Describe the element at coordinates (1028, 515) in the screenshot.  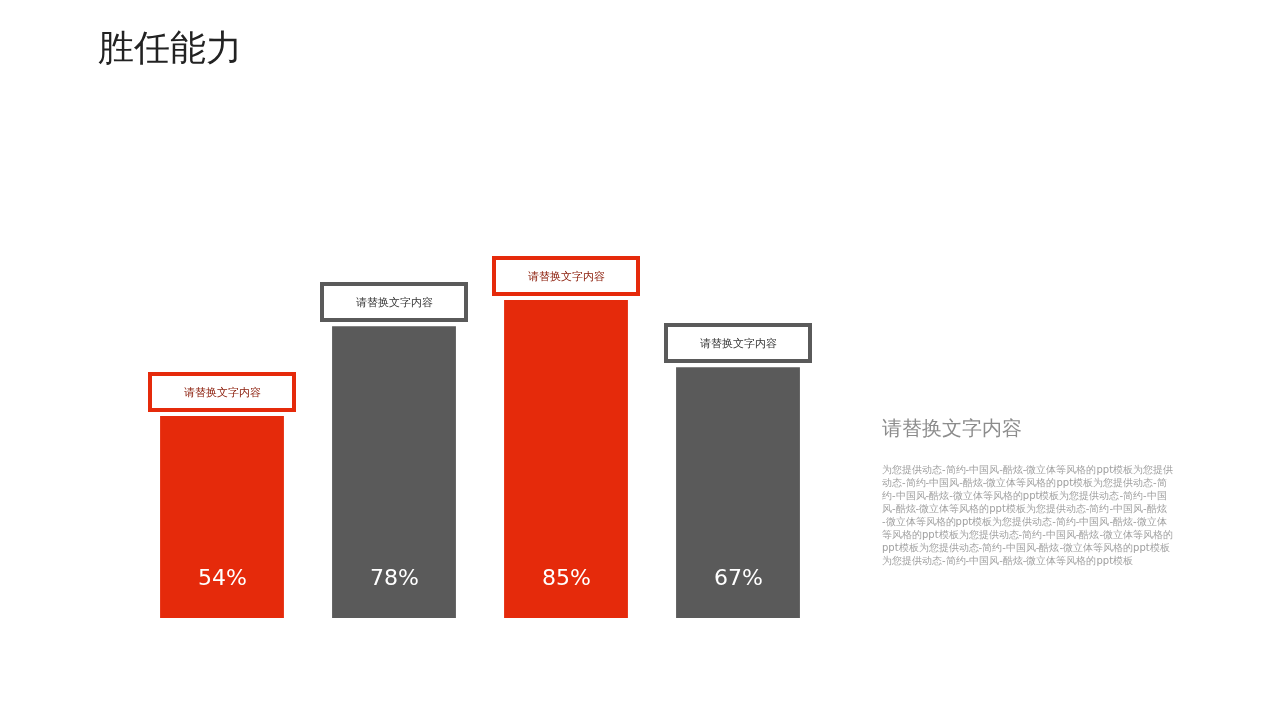
I see `text: 为您提供动态-简约-中国风-酷炫-微立体等风格的ppt模板为您提供动态-简约-中国风-酷炫-微立体等风格的ppt模板为您提供动态-简约-中国风-酷炫-微立体等风格的ppt模板为您提供动态-简约-中国风-酷炫-微立体等风格的ppt模板为您提供动态-简约-中国风-酷炫-微立体等风格的ppt模板为您提供动态-简约-中国风-酷炫-微立体等风格的ppt模板为您提供动态-简约-中国风-酷炫-微立体等风格的ppt模板为您提供动态-简约-中国风-酷炫-微立体等风格的ppt模板为您提供动态-简约-中国风-酷炫-微立体等风格的ppt模板` at that location.